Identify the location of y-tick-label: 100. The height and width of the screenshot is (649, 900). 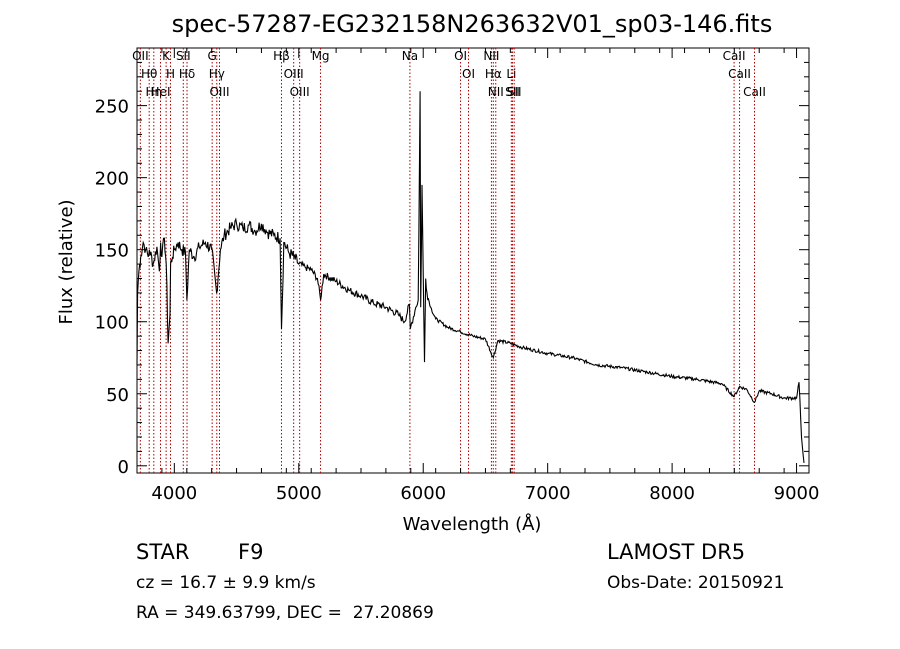
(112, 323).